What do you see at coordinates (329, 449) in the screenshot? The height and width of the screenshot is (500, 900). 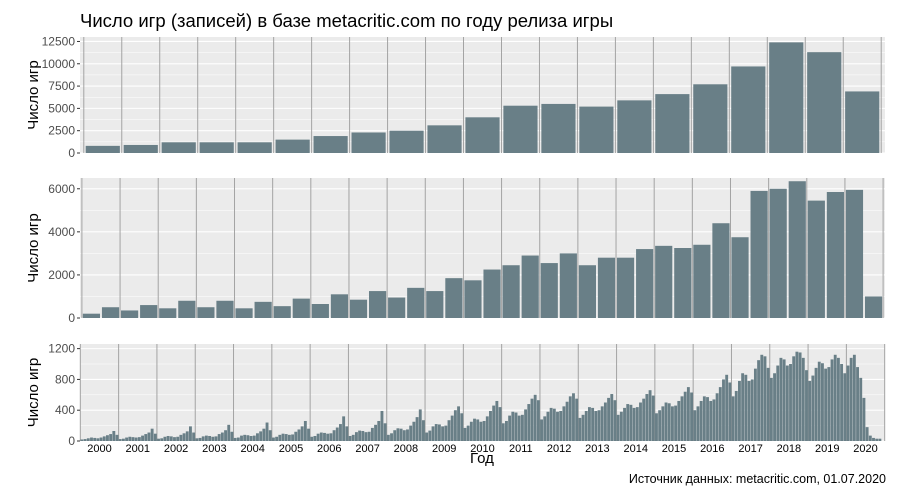 I see `x-tick-label: 2006` at bounding box center [329, 449].